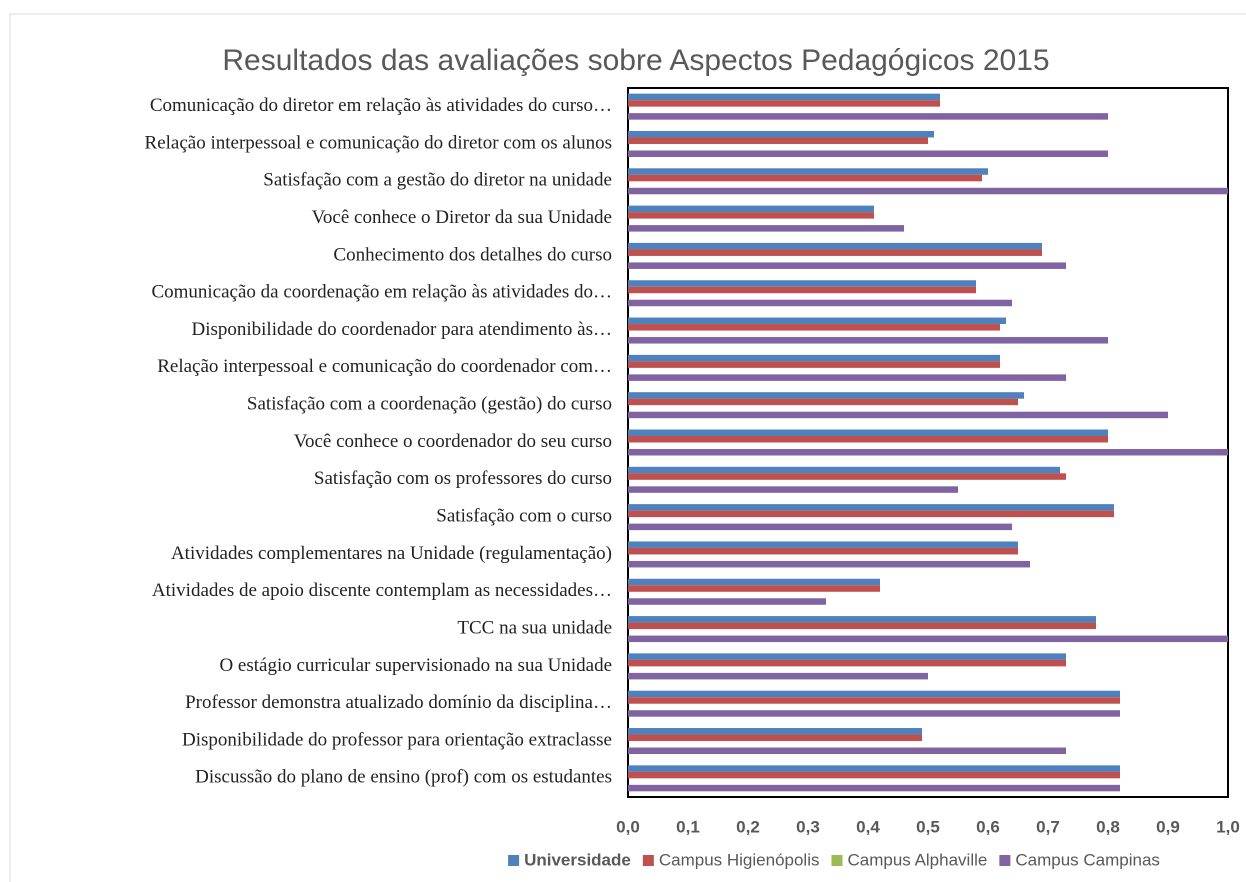 Image resolution: width=1246 pixels, height=882 pixels. Describe the element at coordinates (534, 627) in the screenshot. I see `category-label: TCC na sua unidade` at that location.